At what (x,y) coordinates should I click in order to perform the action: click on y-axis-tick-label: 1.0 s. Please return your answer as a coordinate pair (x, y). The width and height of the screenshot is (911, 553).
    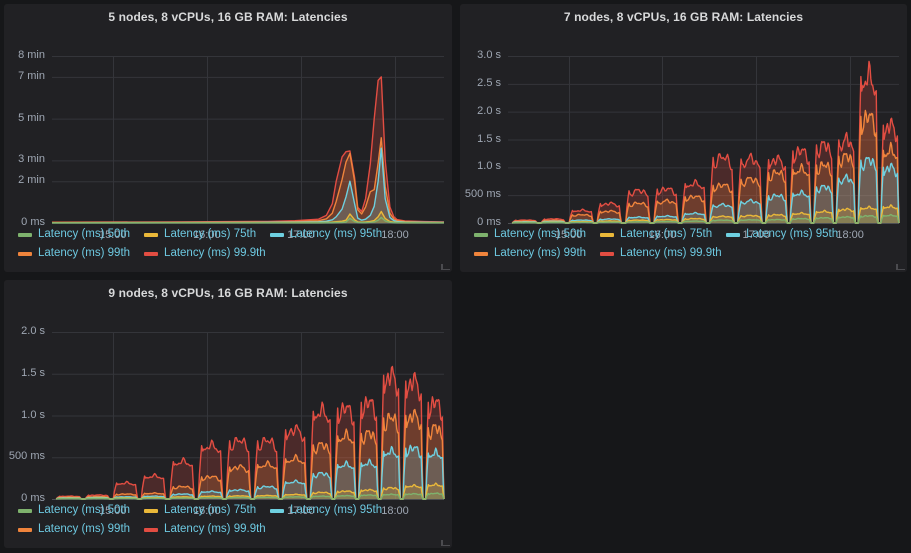
    Looking at the image, I should click on (489, 166).